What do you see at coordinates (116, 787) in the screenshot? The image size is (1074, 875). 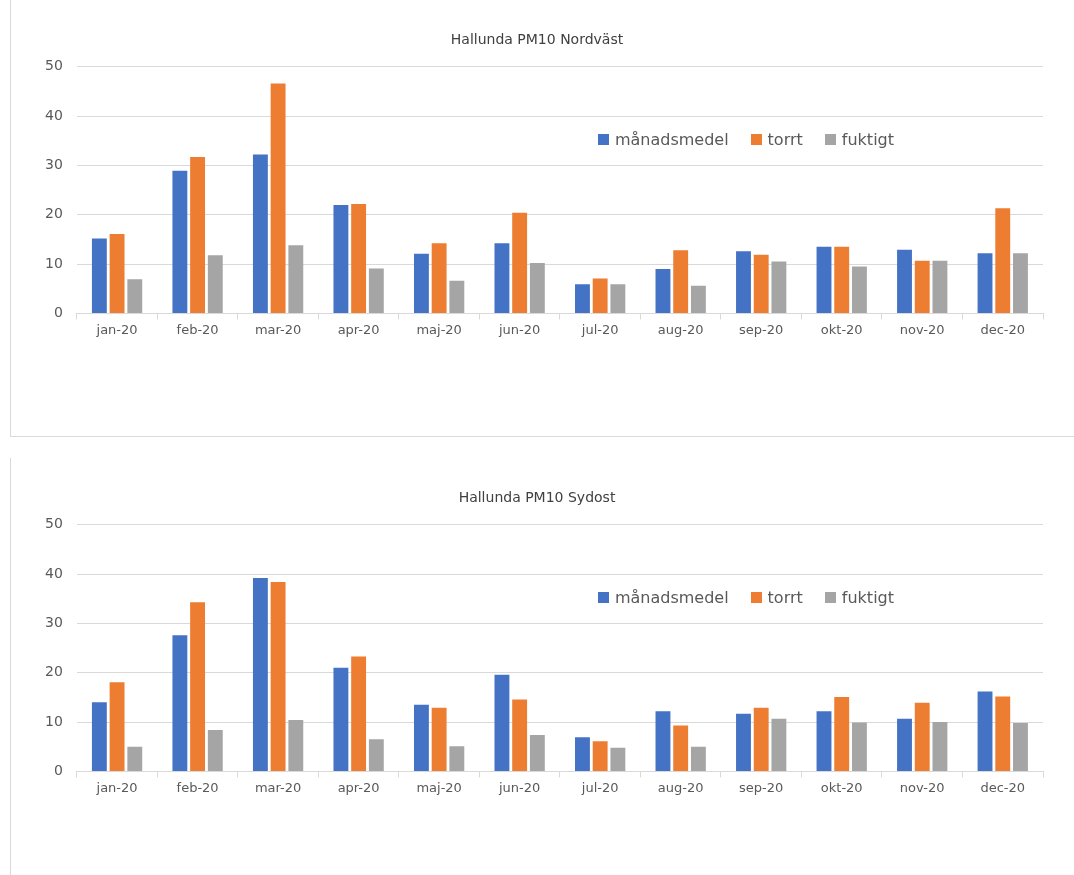 I see `x-tick-label: jan-20` at bounding box center [116, 787].